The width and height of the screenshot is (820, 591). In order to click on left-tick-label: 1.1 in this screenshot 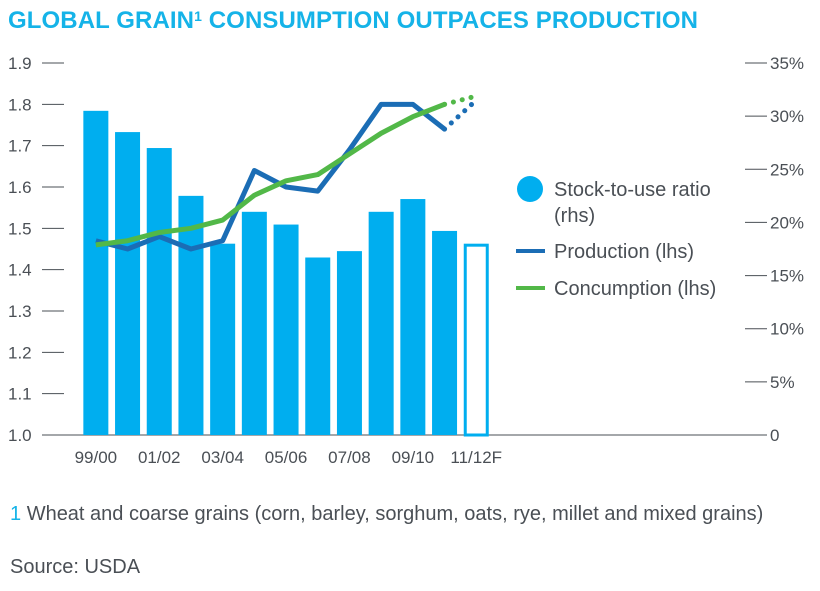, I will do `click(20, 394)`.